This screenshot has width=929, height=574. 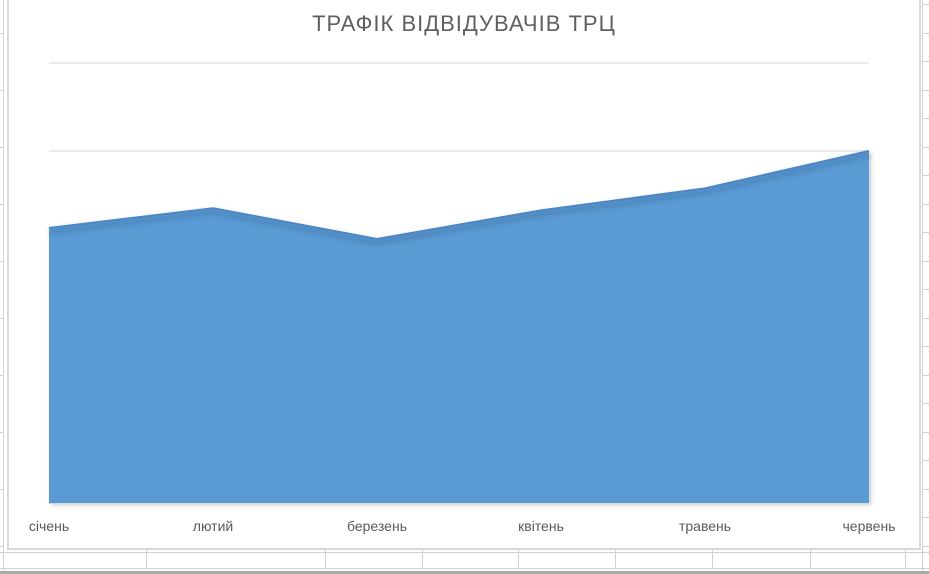 What do you see at coordinates (705, 526) in the screenshot?
I see `x-axis-label: травень` at bounding box center [705, 526].